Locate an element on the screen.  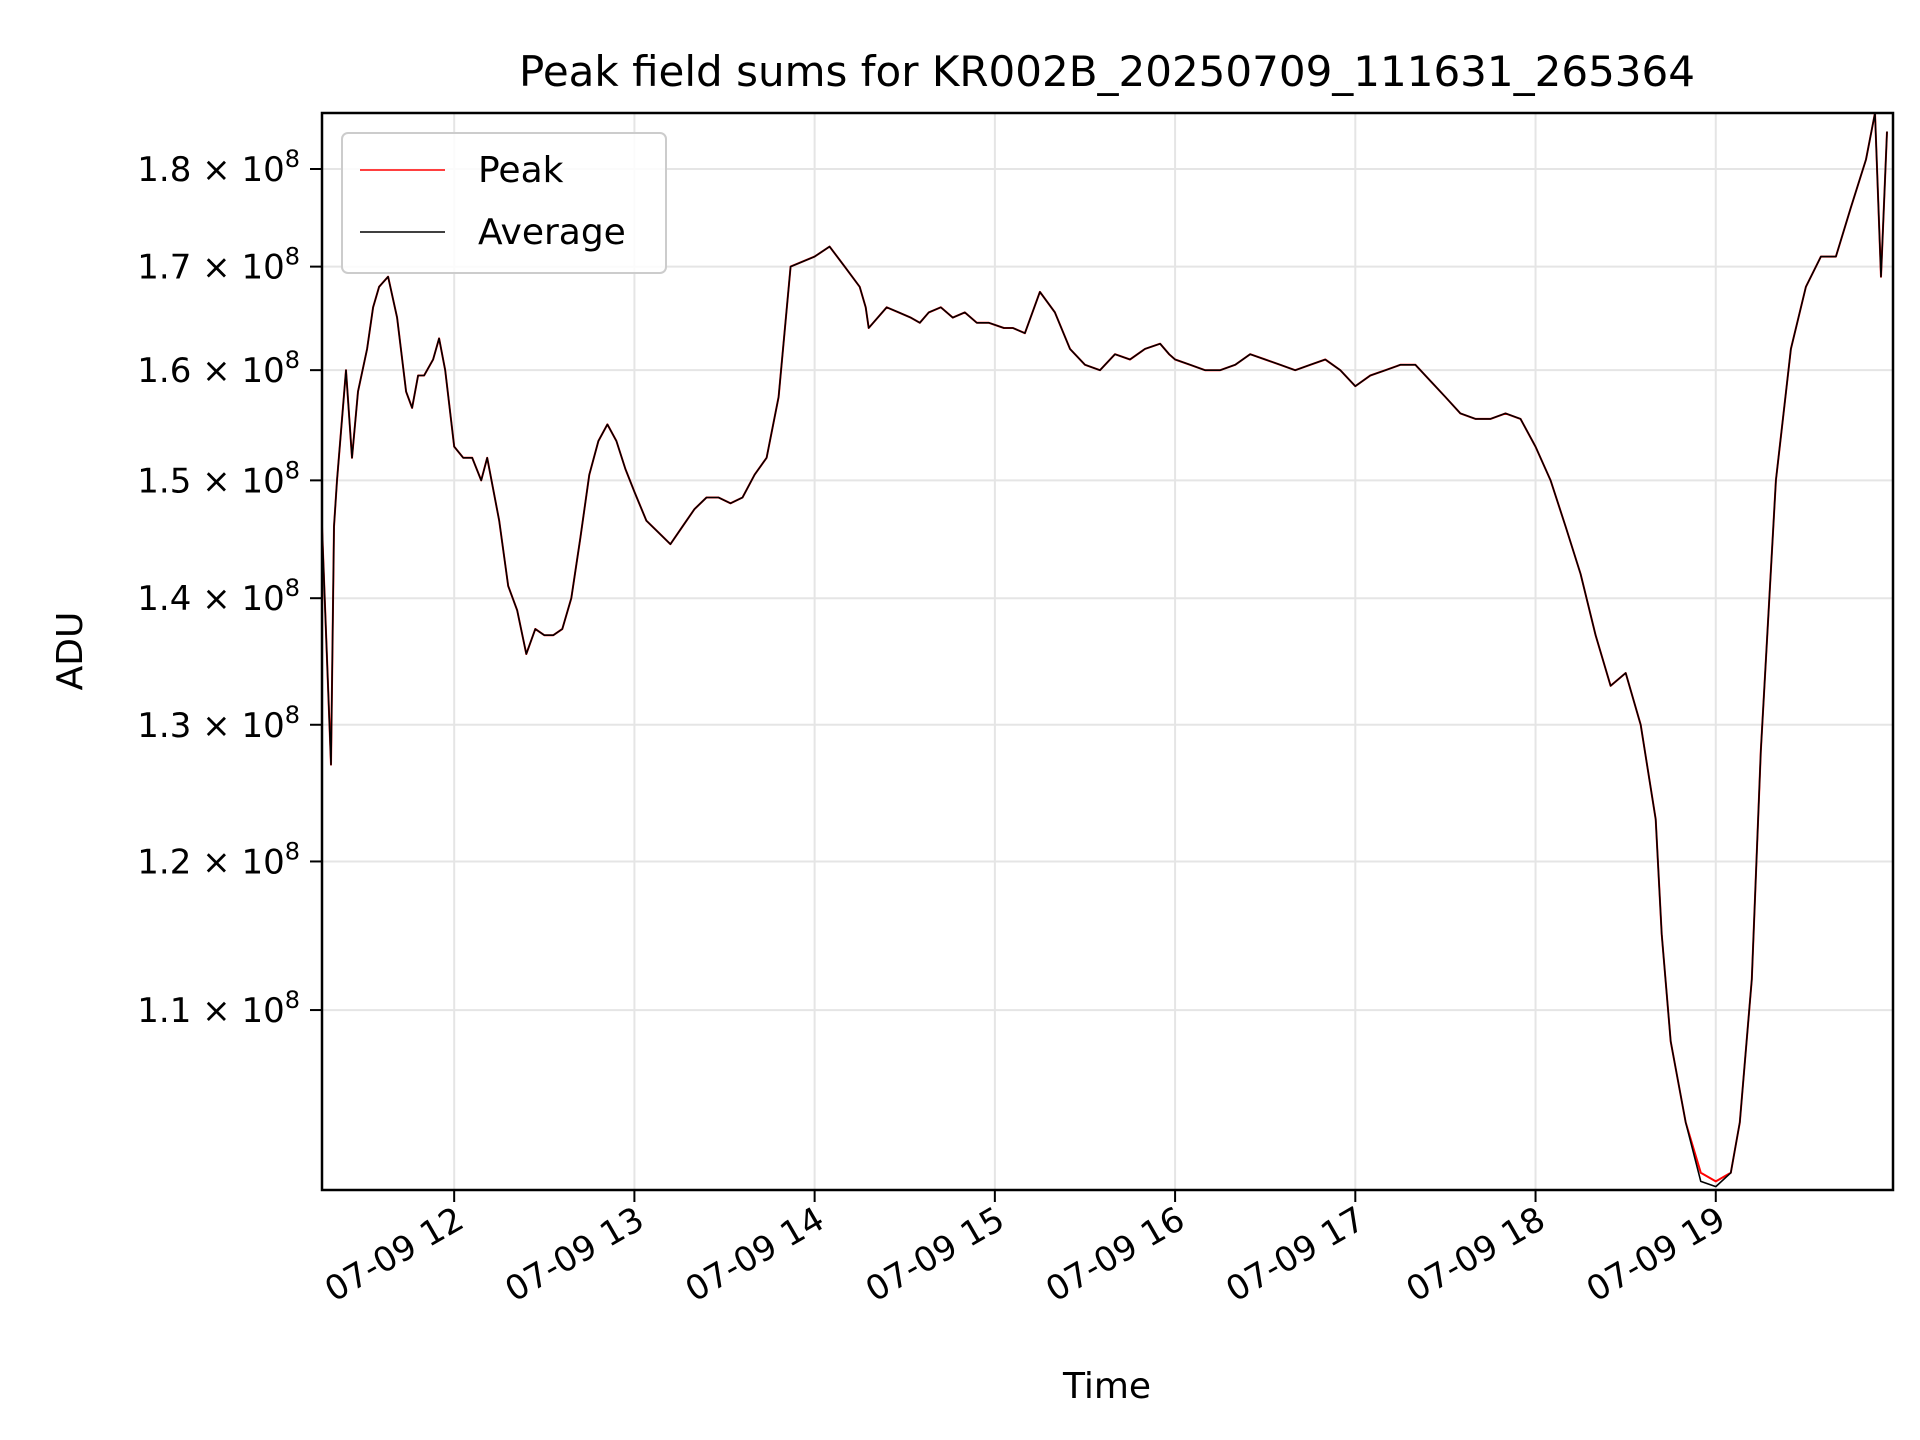
y-tick-label: 1.1 × 10⁸ is located at coordinates (218, 1008).